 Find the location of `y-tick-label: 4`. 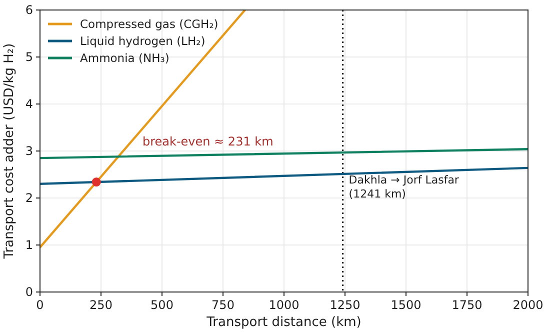

y-tick-label: 4 is located at coordinates (29, 104).